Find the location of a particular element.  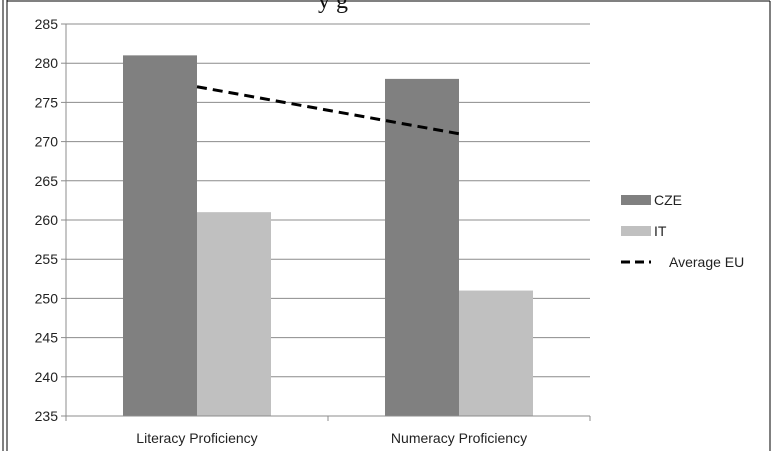

y-tick-label: 255 is located at coordinates (47, 259).